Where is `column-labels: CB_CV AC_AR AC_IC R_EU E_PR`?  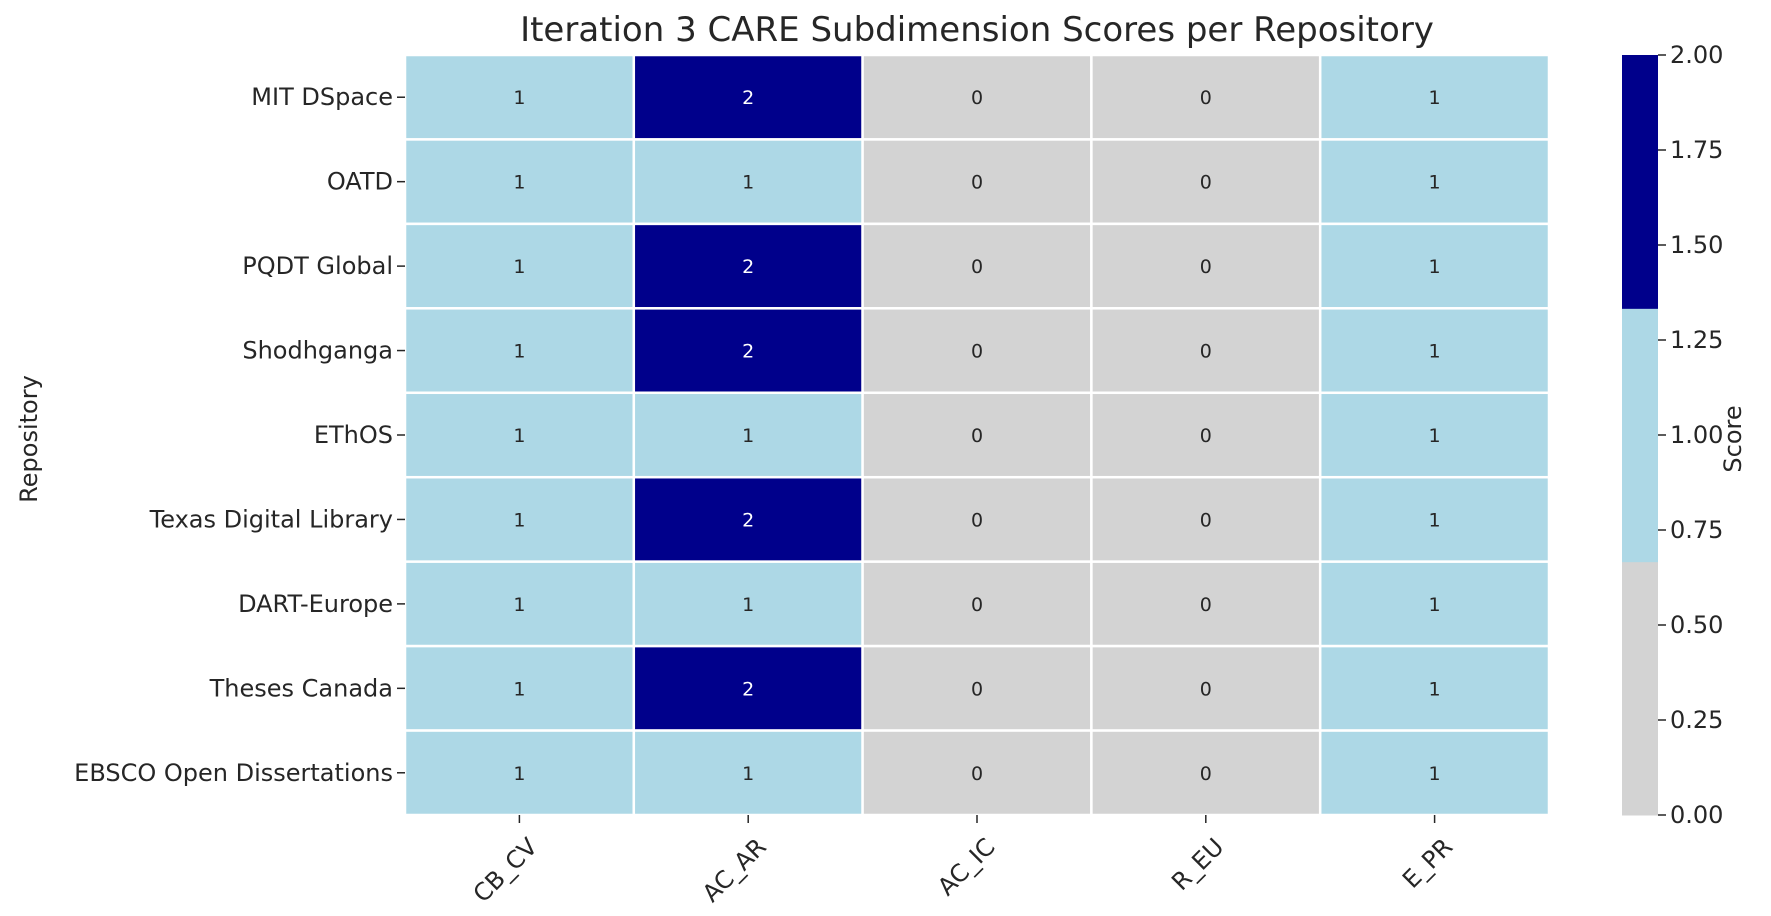
column-labels: CB_CV AC_AR AC_IC R_EU E_PR is located at coordinates (963, 861).